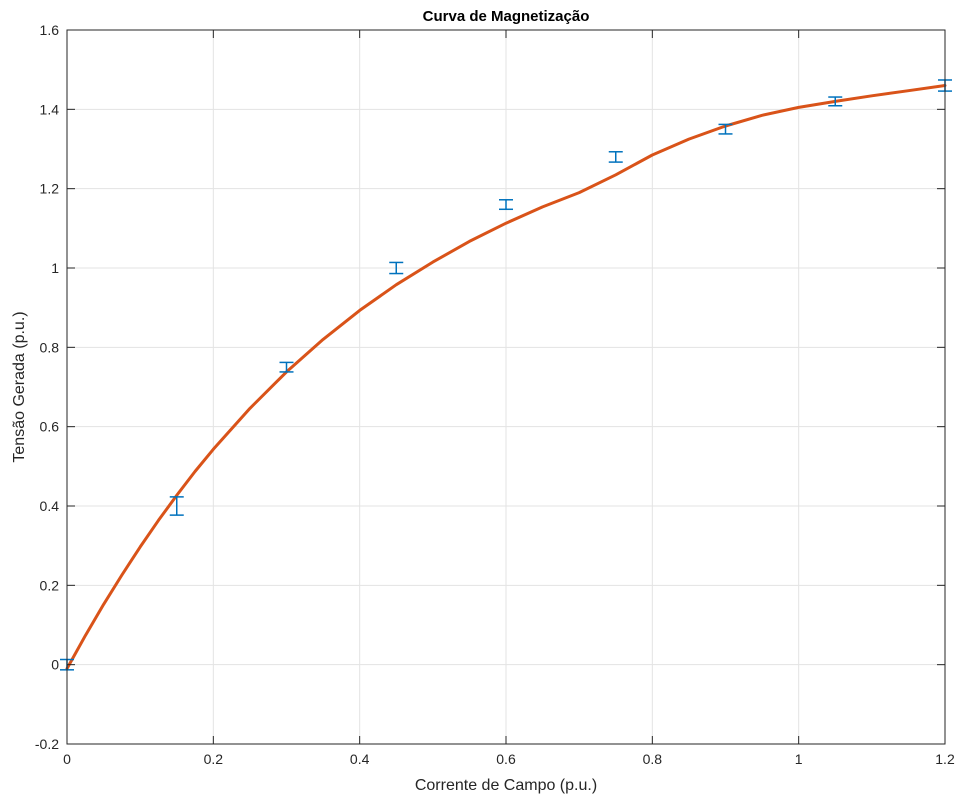 The width and height of the screenshot is (959, 796). I want to click on y-tick-label: 0.6, so click(50, 427).